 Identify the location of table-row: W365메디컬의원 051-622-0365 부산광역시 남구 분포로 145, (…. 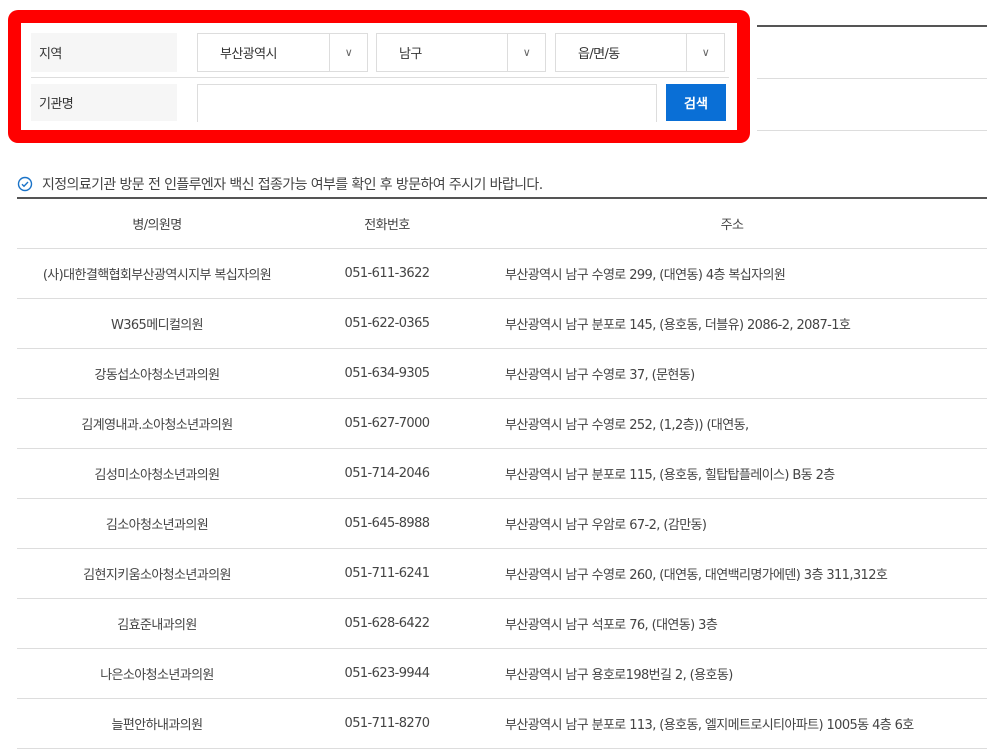
(502, 323).